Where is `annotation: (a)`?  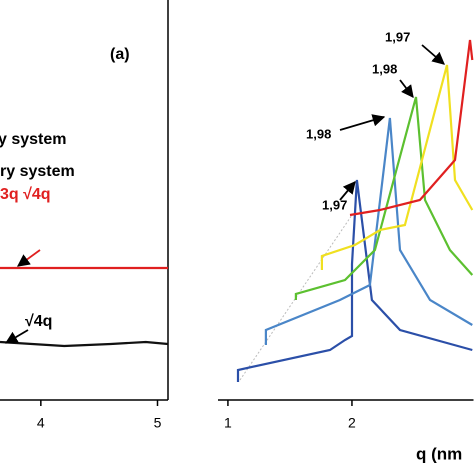 annotation: (a) is located at coordinates (120, 54).